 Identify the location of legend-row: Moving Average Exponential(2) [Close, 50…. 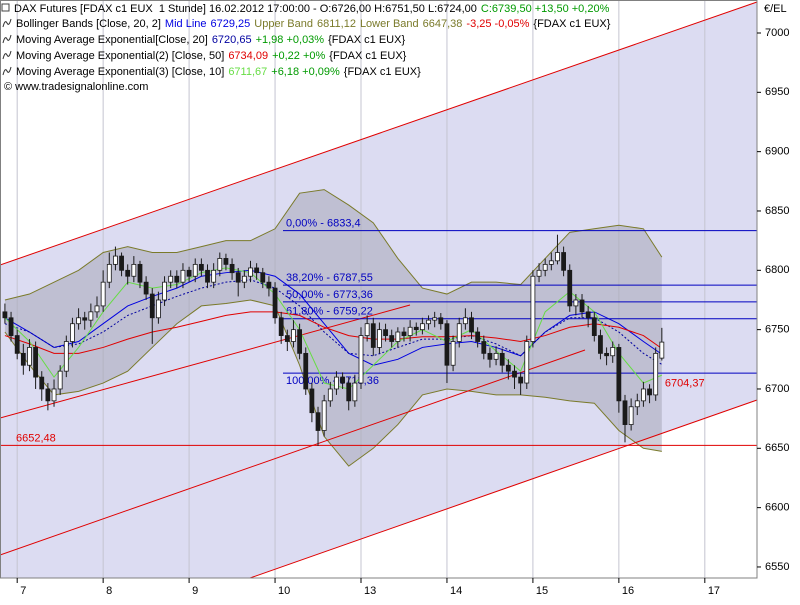
(211, 56).